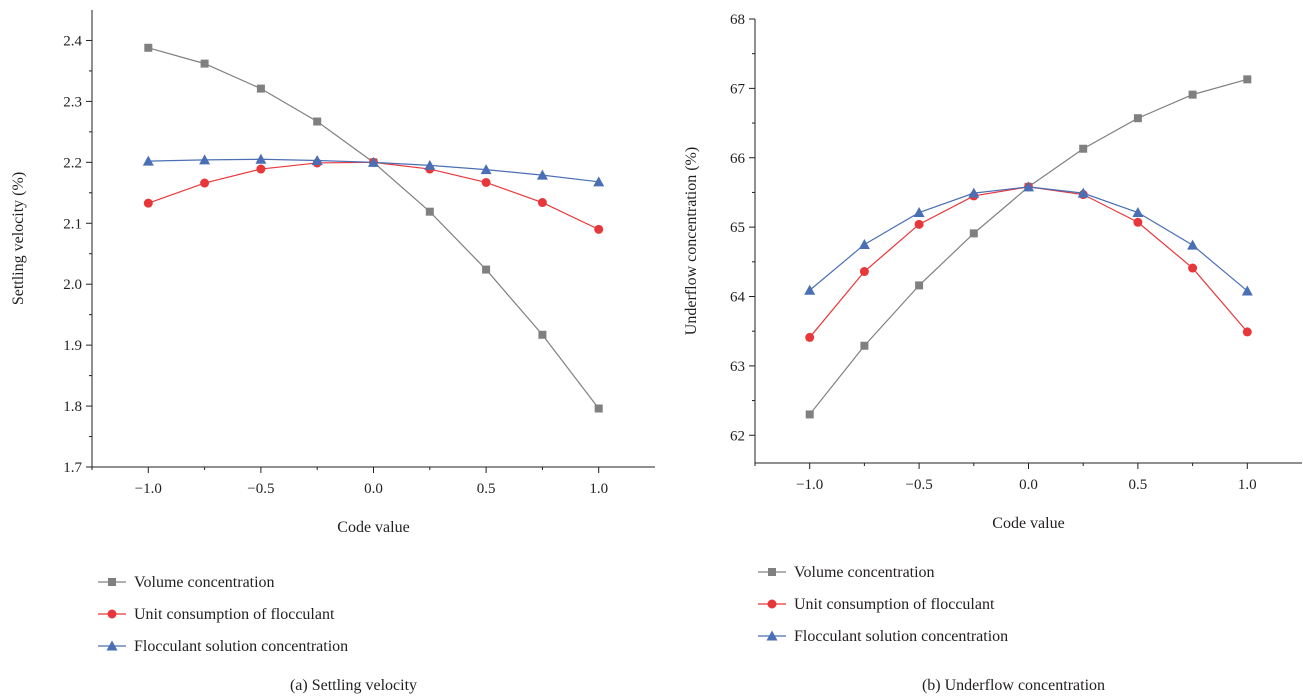 The image size is (1303, 697). What do you see at coordinates (72, 407) in the screenshot?
I see `y-tick-label: 1.8` at bounding box center [72, 407].